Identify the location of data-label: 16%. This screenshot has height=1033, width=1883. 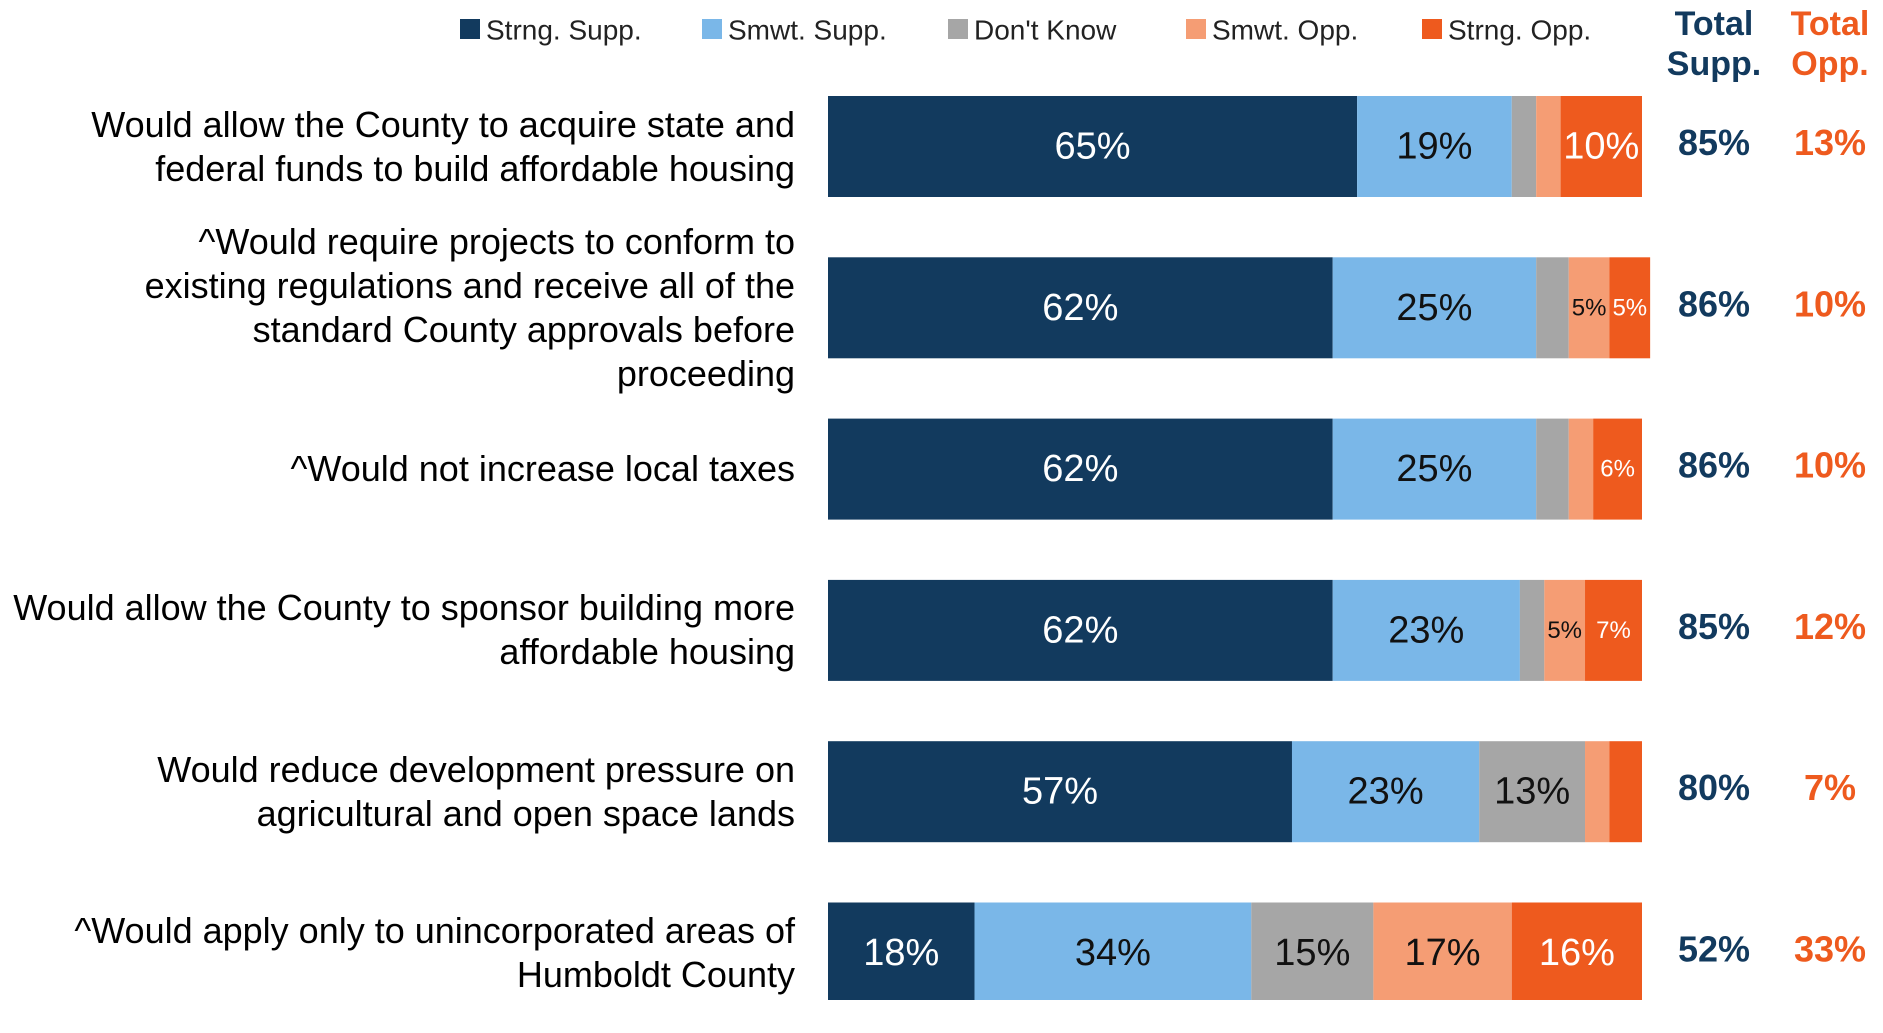
(1577, 953).